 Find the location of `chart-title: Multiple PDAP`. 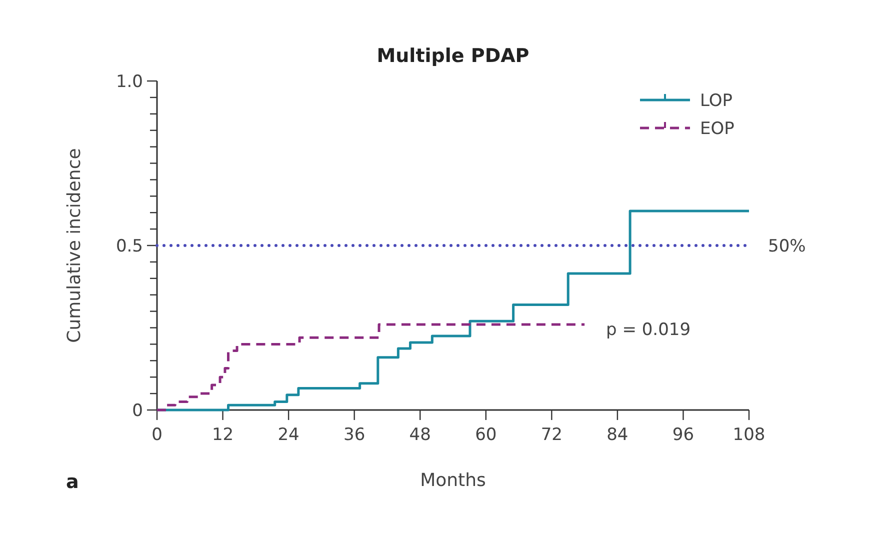

chart-title: Multiple PDAP is located at coordinates (453, 56).